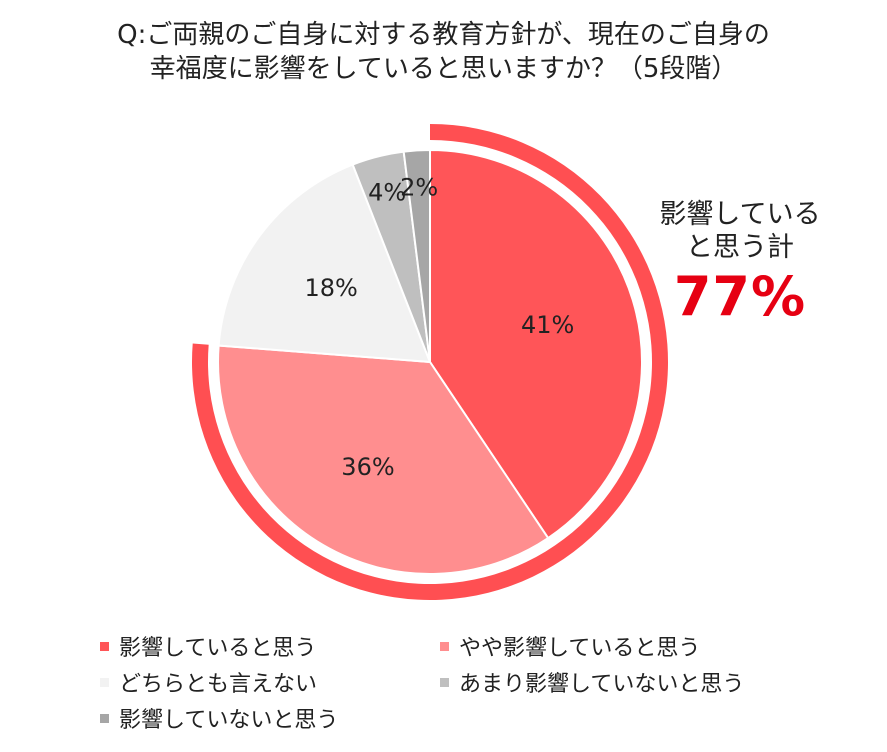 The width and height of the screenshot is (887, 752). Describe the element at coordinates (740, 214) in the screenshot. I see `callout-line-1: 影響している` at that location.